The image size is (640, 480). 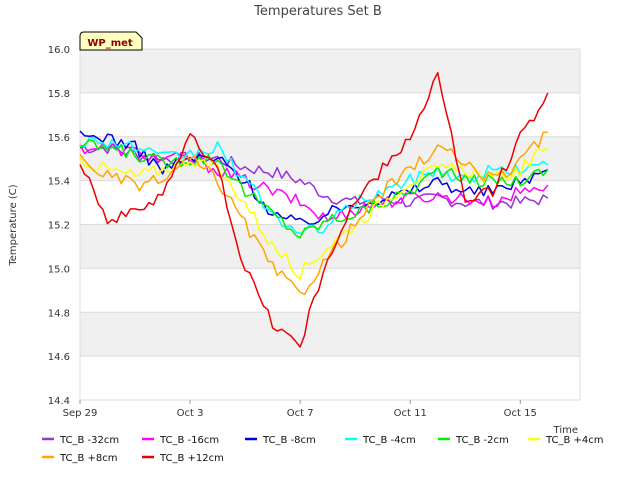 What do you see at coordinates (191, 458) in the screenshot?
I see `legend-label: TC_B +12cm` at bounding box center [191, 458].